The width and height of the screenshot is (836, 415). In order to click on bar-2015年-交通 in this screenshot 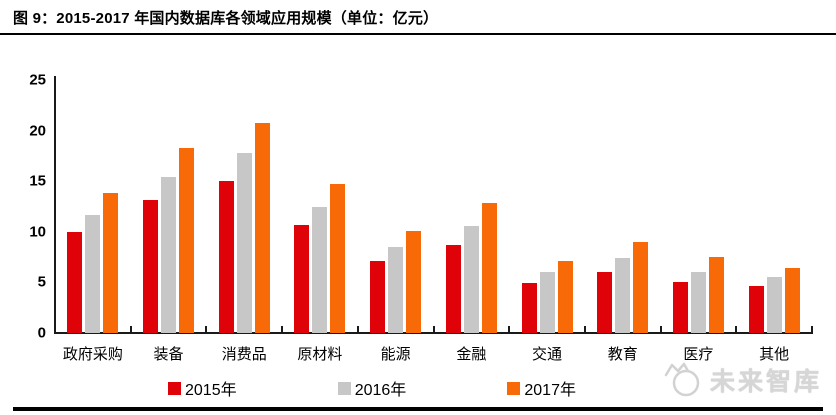, I will do `click(529, 308)`.